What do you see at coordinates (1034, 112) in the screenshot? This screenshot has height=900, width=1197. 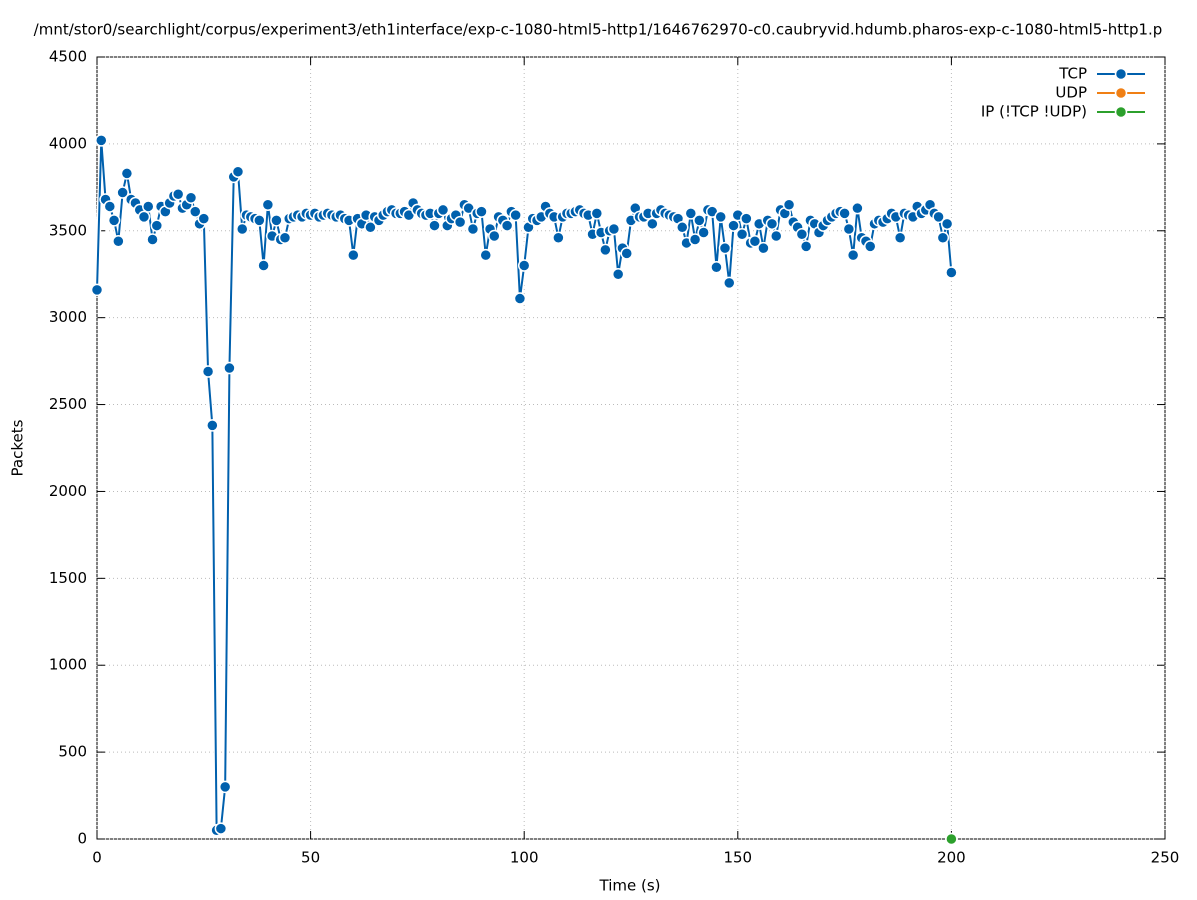 I see `legend-label: IP (!TCP !UDP)` at bounding box center [1034, 112].